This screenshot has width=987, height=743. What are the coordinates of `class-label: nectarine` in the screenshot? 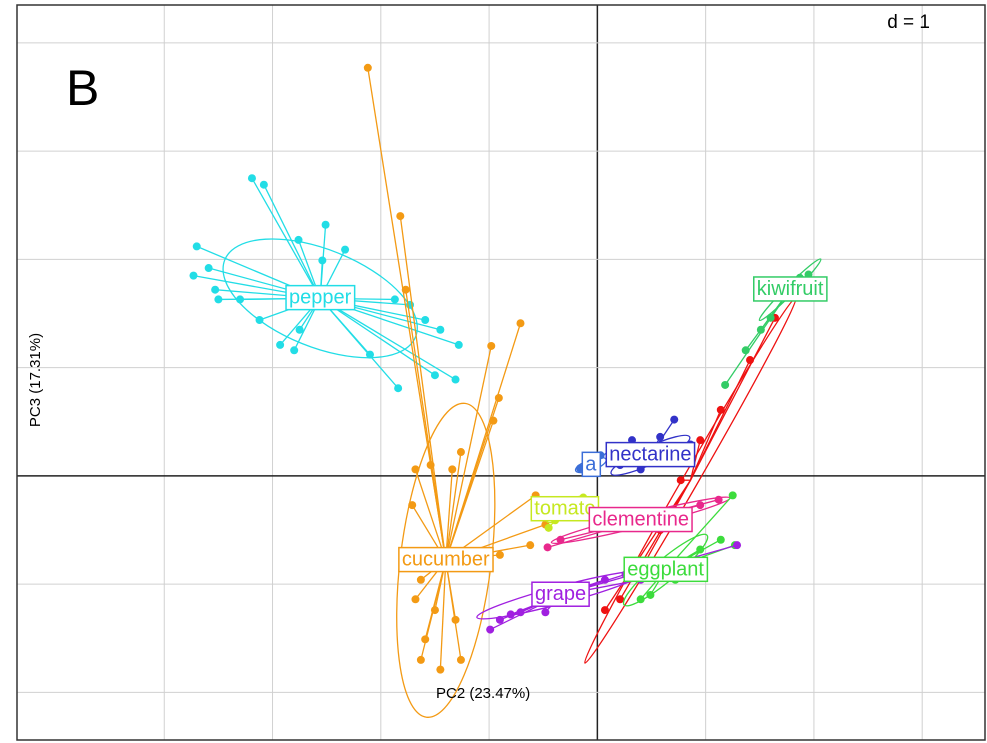 It's located at (650, 455).